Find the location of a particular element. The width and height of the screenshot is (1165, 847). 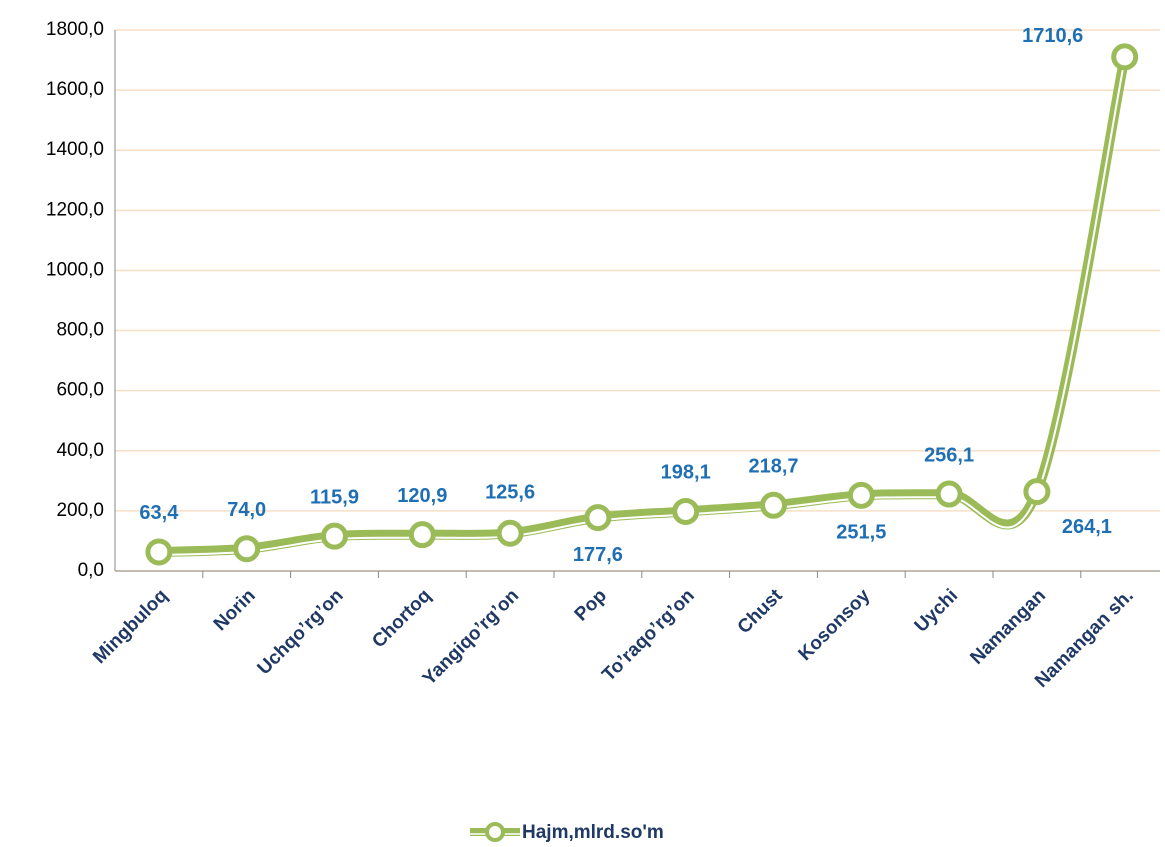

x-tick-label: Uychi is located at coordinates (936, 610).